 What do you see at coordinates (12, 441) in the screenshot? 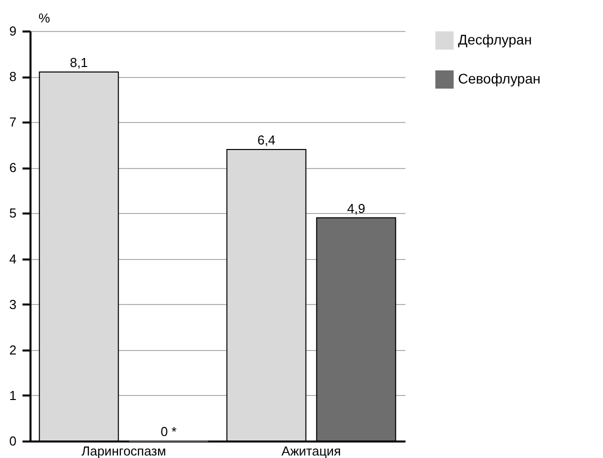
I see `y-tick-label: 0` at bounding box center [12, 441].